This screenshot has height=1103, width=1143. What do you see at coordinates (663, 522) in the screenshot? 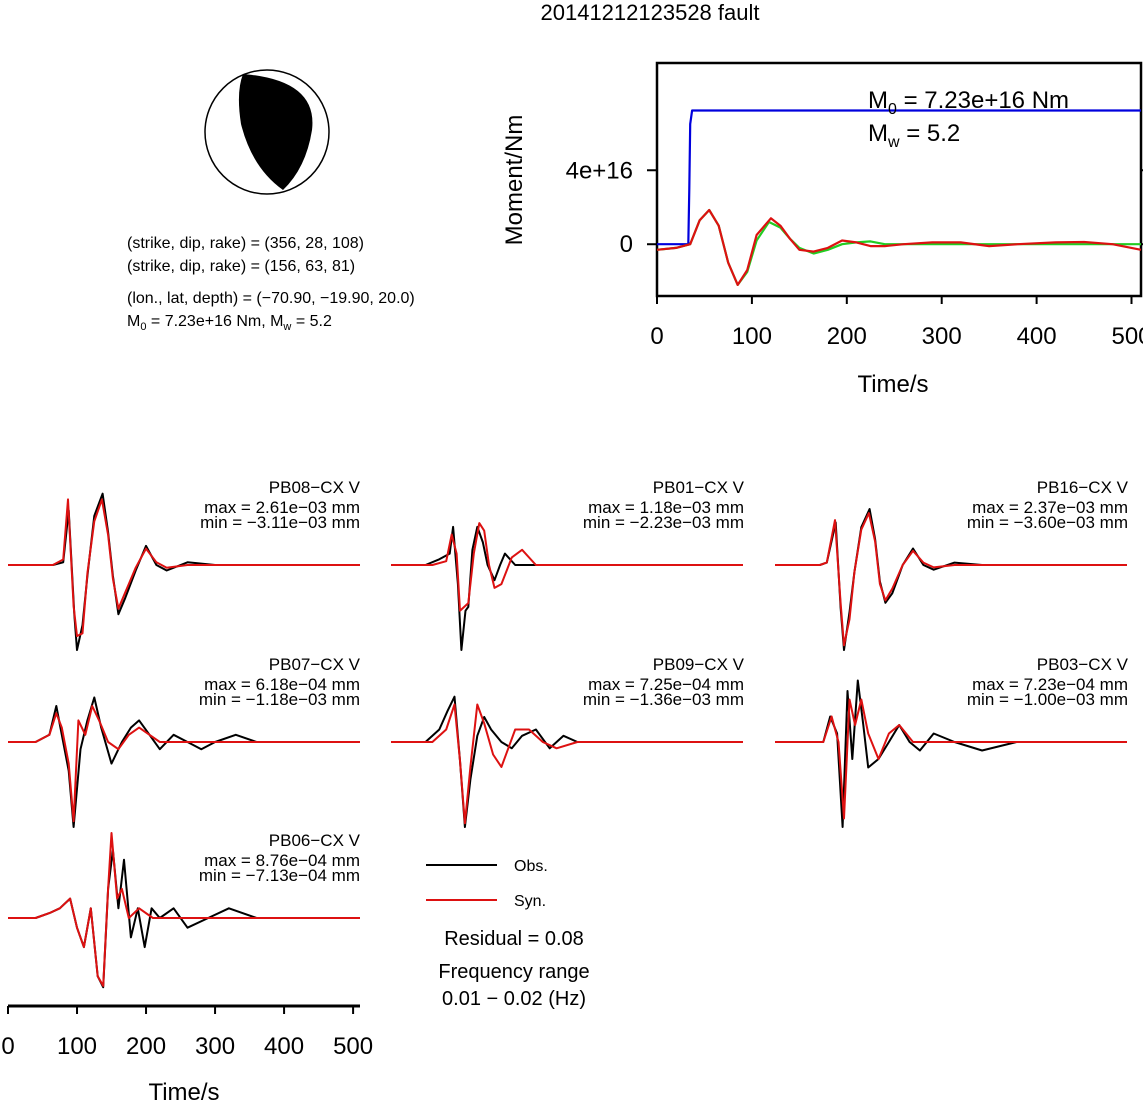
I see `station-min-label: min = −2.23e−03 mm` at bounding box center [663, 522].